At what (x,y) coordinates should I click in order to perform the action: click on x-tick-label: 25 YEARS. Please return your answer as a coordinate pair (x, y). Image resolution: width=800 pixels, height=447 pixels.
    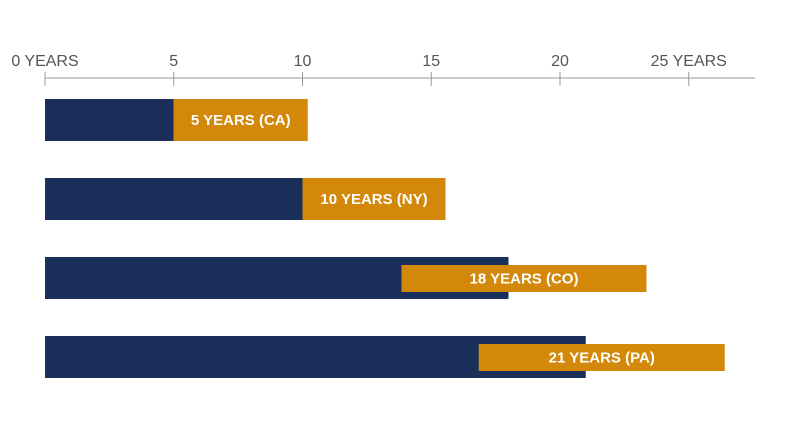
    Looking at the image, I should click on (689, 61).